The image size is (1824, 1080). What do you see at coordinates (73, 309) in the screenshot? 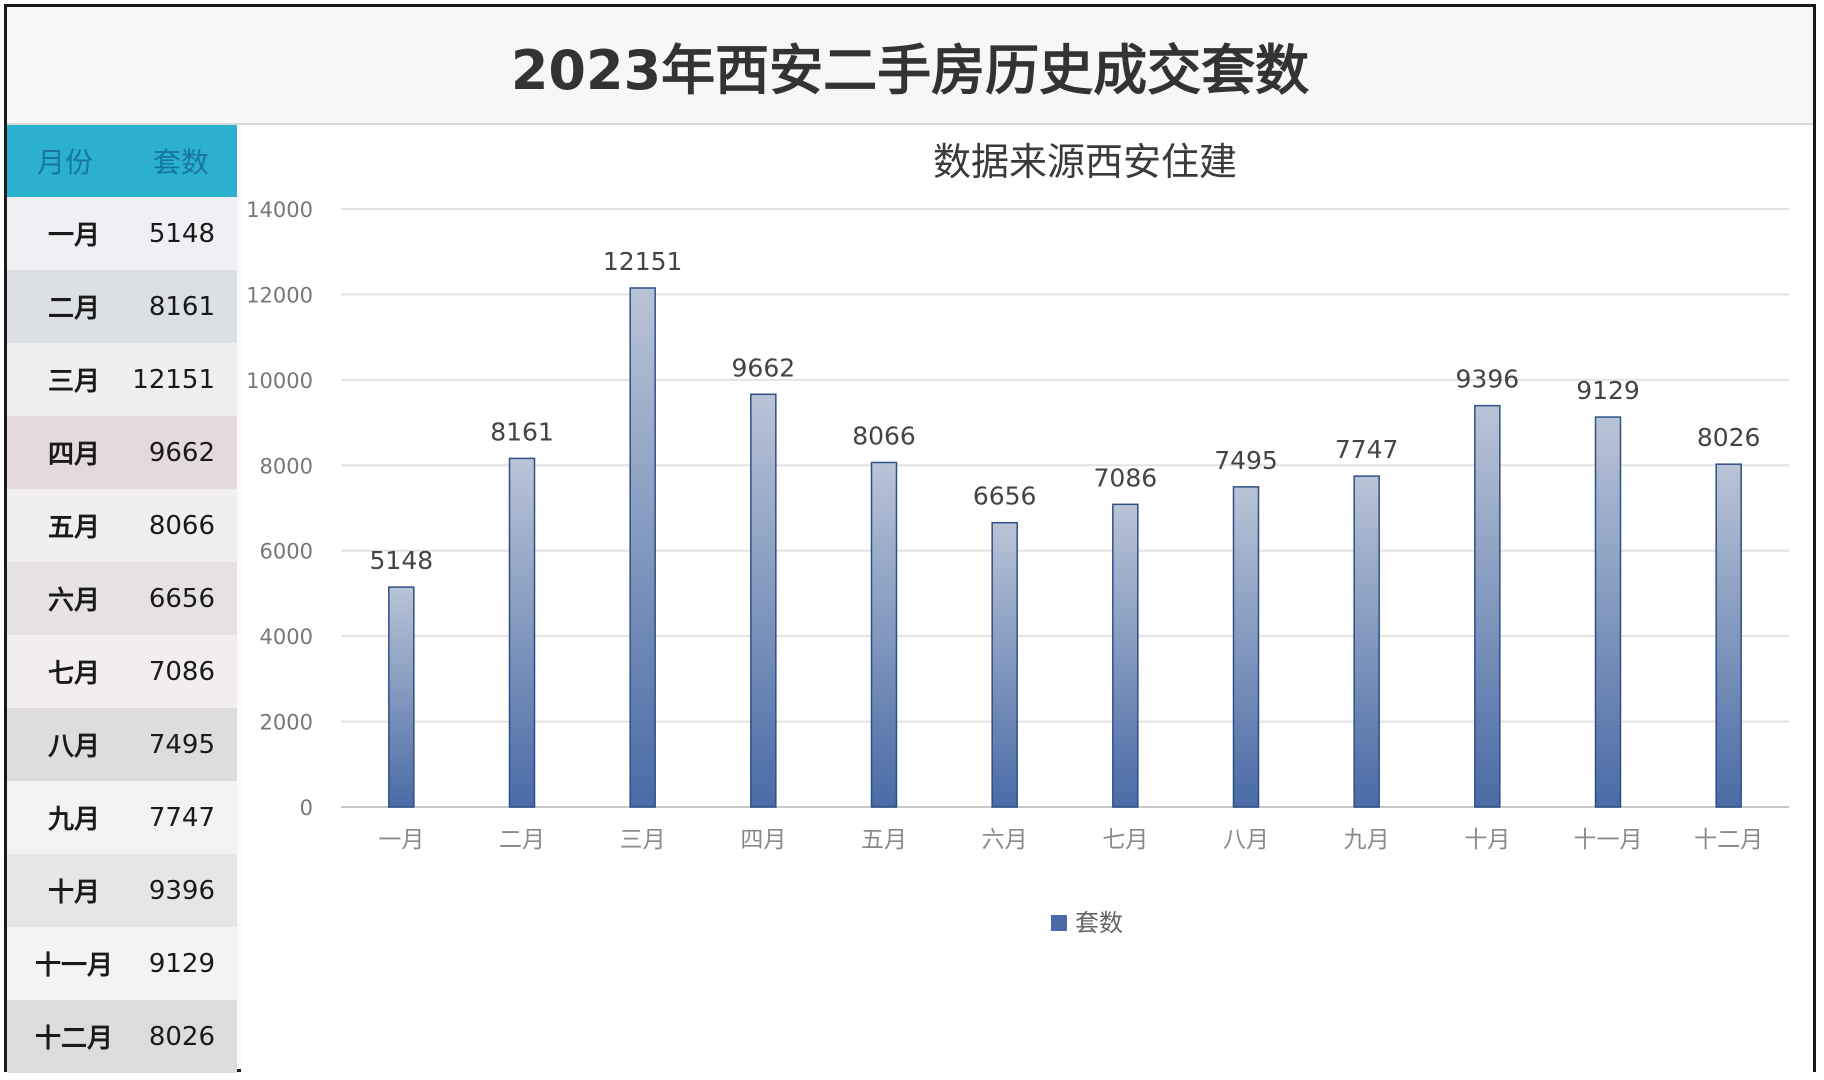
I see `row-month: 二月` at bounding box center [73, 309].